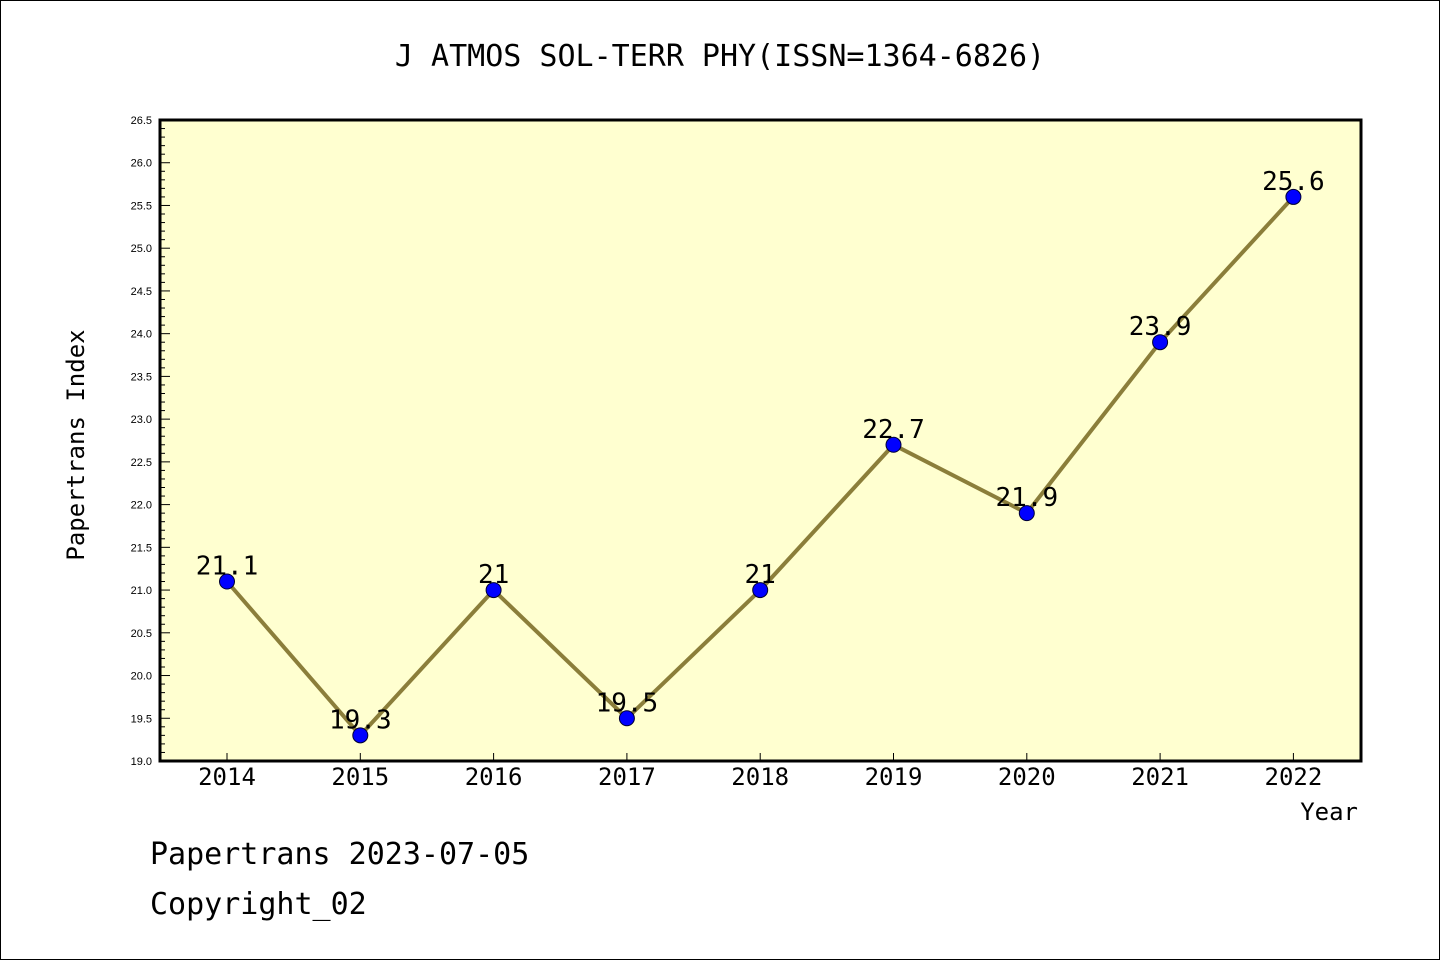  What do you see at coordinates (76, 444) in the screenshot?
I see `y-axis-label: Papertrans Index` at bounding box center [76, 444].